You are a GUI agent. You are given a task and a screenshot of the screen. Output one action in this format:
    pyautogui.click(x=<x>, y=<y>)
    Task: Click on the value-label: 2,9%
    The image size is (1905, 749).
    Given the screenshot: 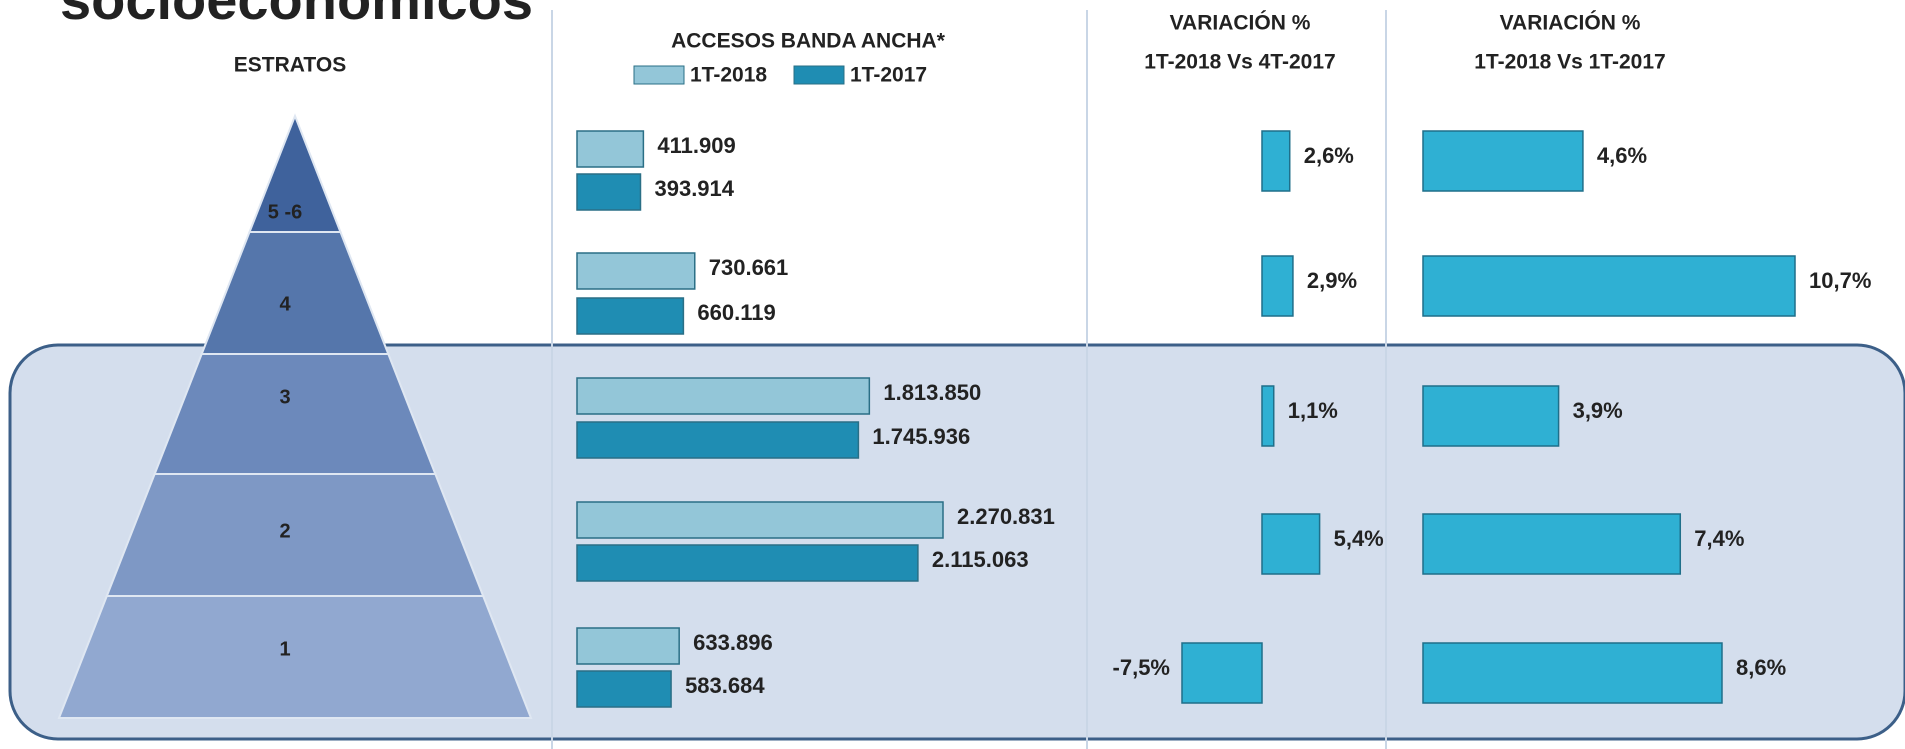 What is the action you would take?
    pyautogui.click(x=1332, y=280)
    